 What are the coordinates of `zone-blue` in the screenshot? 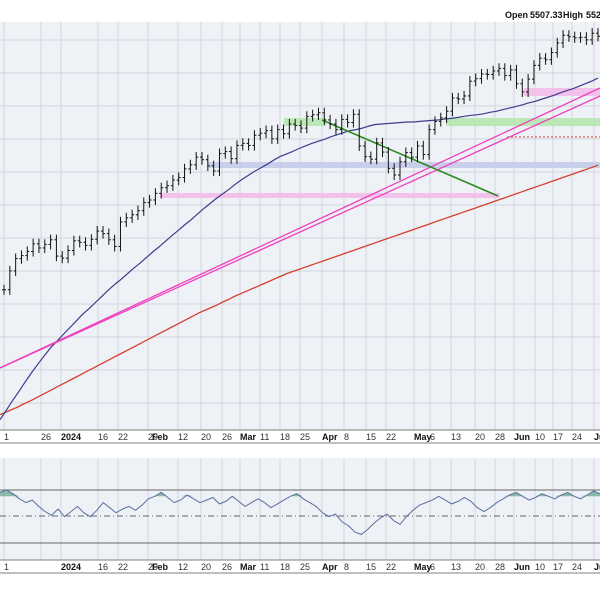 It's located at (404, 165).